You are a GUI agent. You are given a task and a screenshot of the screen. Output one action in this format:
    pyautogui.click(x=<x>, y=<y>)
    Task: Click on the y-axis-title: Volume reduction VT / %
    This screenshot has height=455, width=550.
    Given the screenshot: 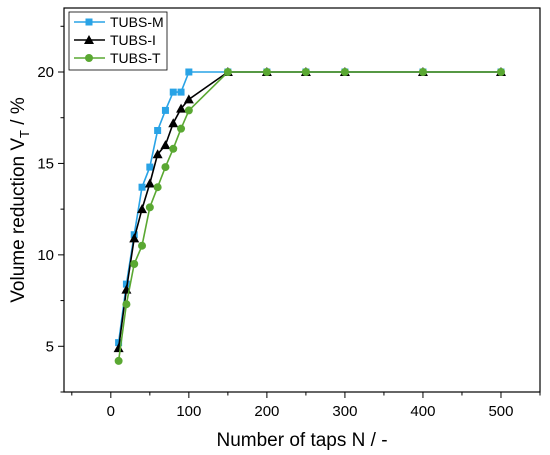 What is the action you would take?
    pyautogui.click(x=20, y=200)
    